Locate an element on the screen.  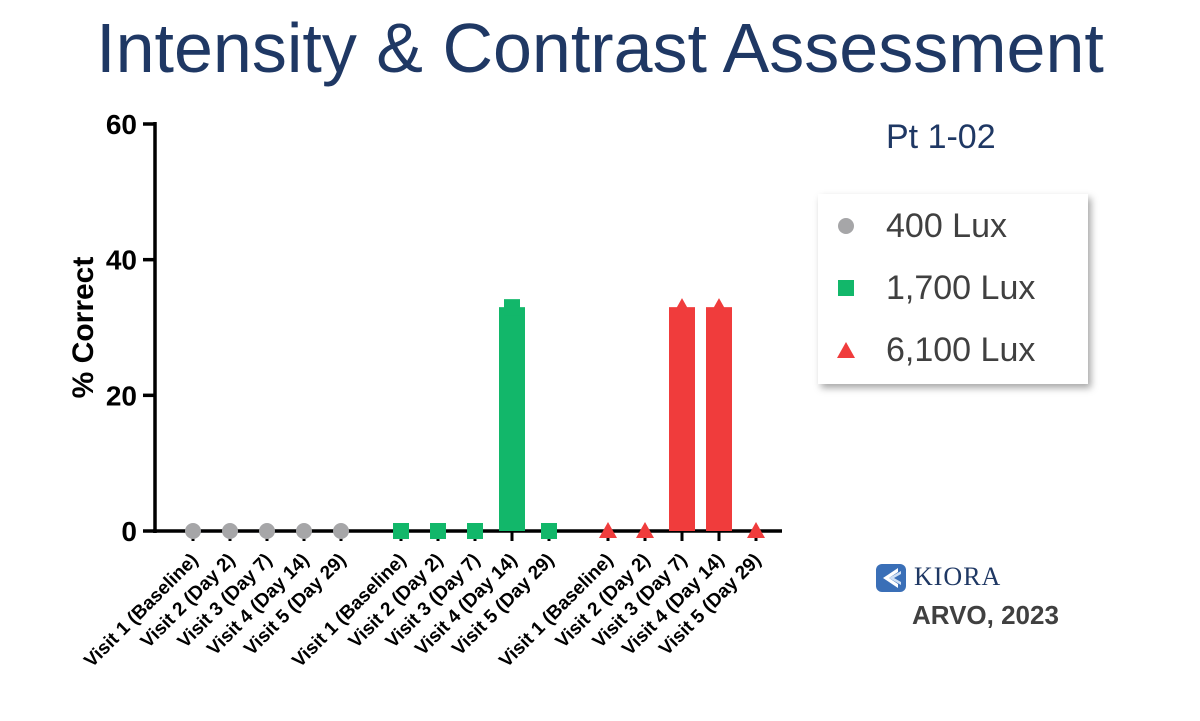
circle-marker-icon is located at coordinates (846, 226).